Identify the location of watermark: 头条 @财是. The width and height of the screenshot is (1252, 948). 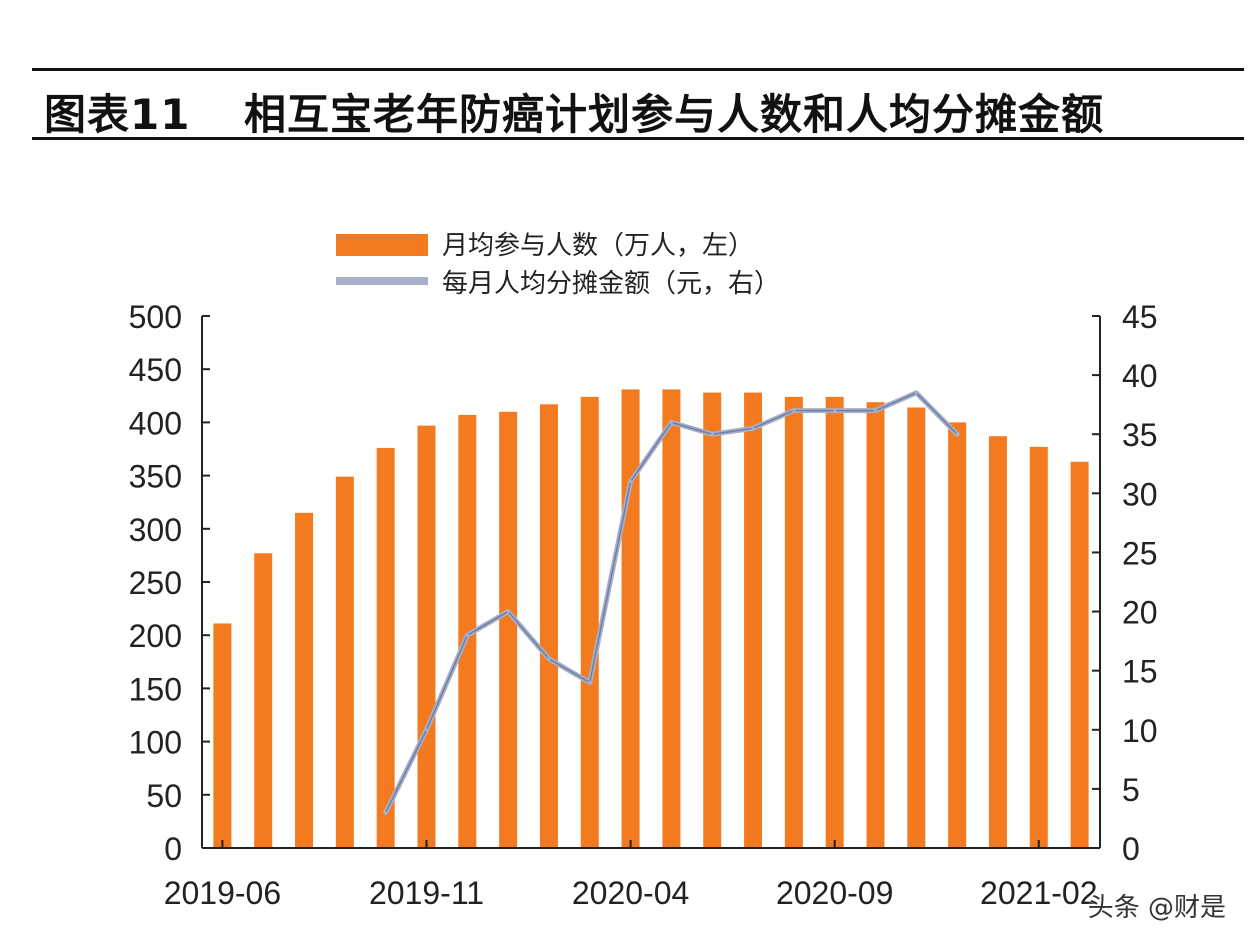
(1156, 908).